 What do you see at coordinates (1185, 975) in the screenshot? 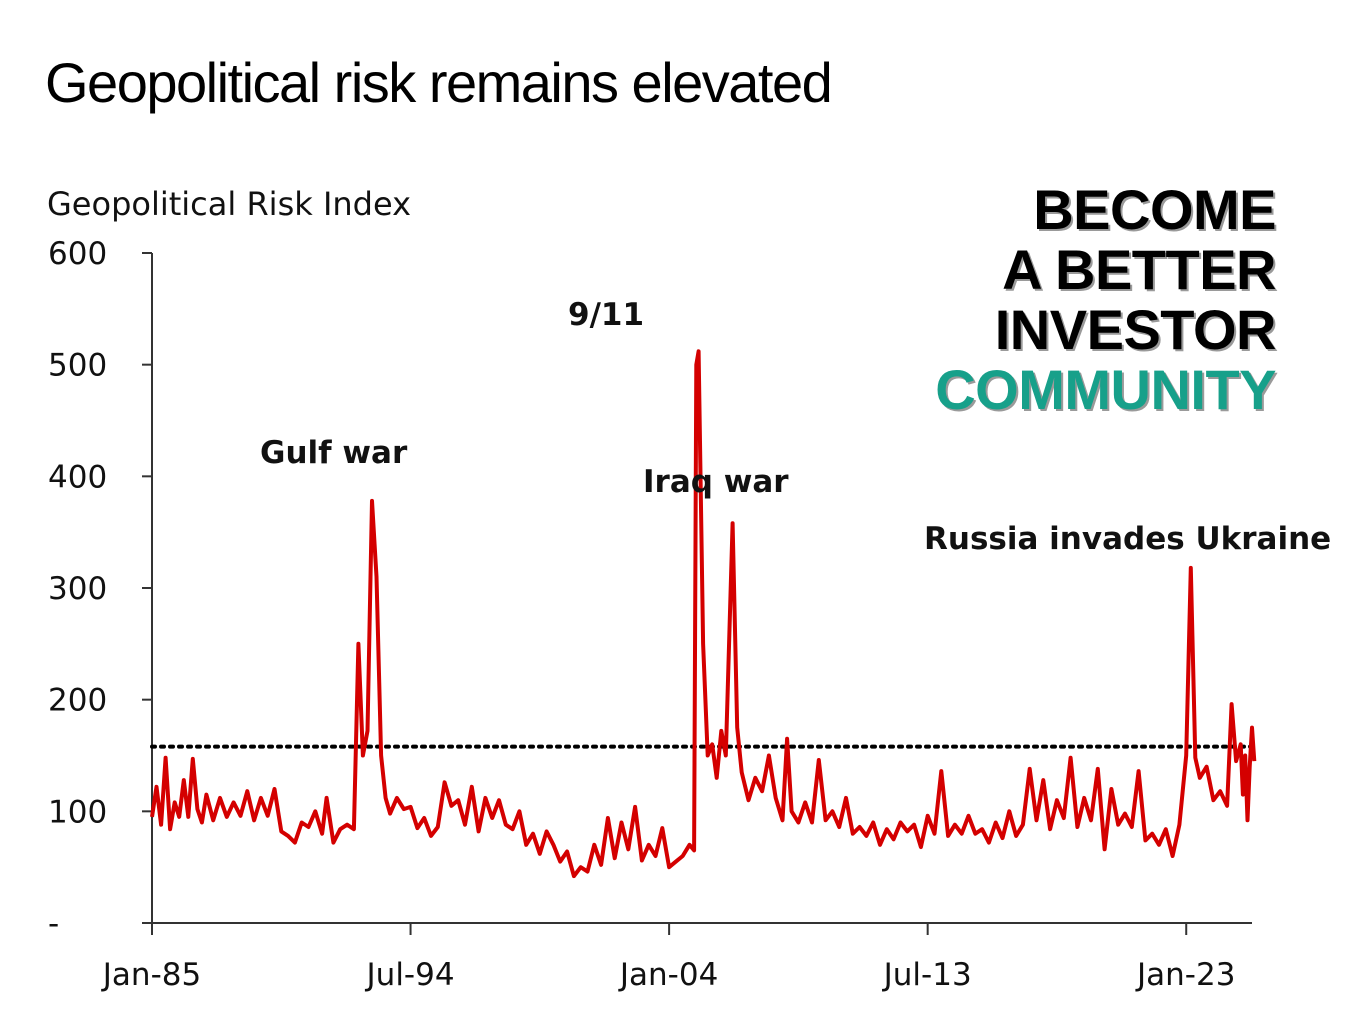
I see `x-tick-label: Jan-23` at bounding box center [1185, 975].